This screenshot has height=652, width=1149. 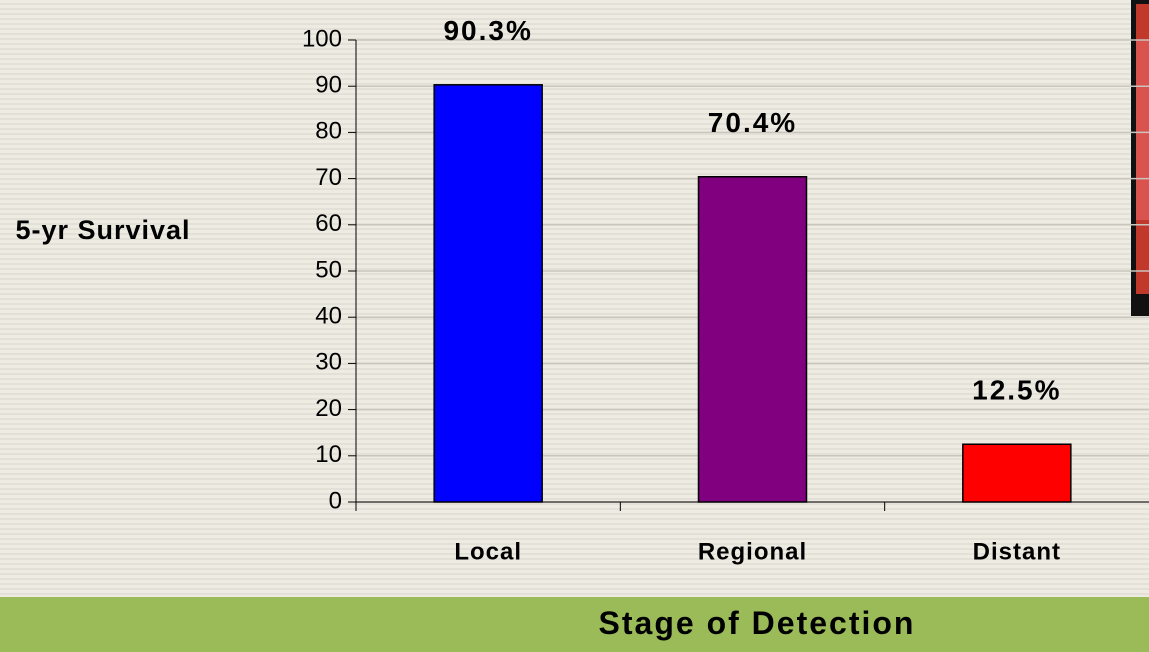 I want to click on value-label: 90.3%, so click(x=487, y=30).